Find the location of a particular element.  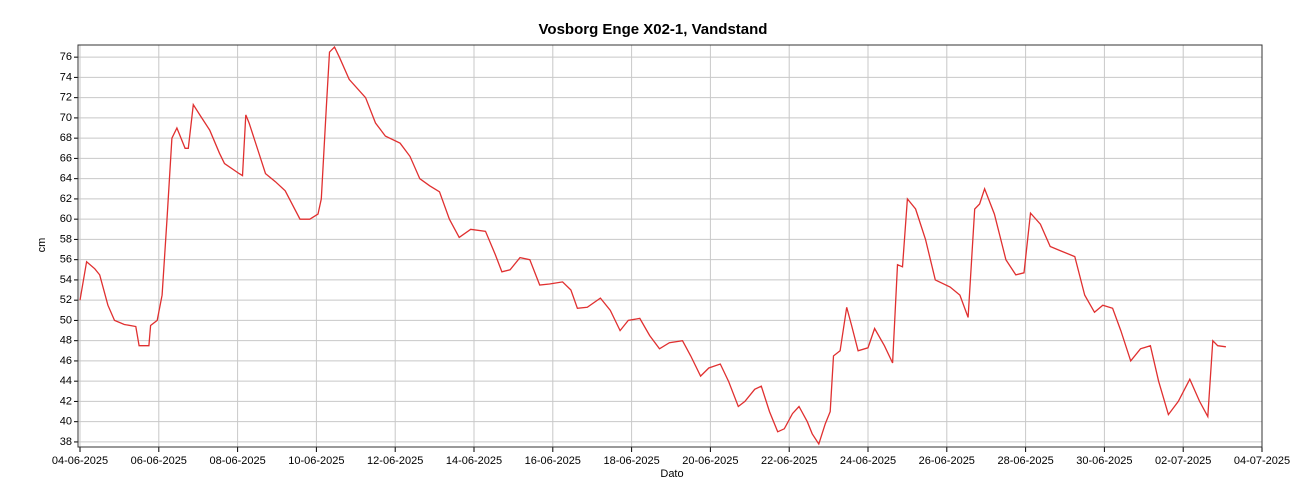

x-tick-label: 08-06-2025 is located at coordinates (237, 461).